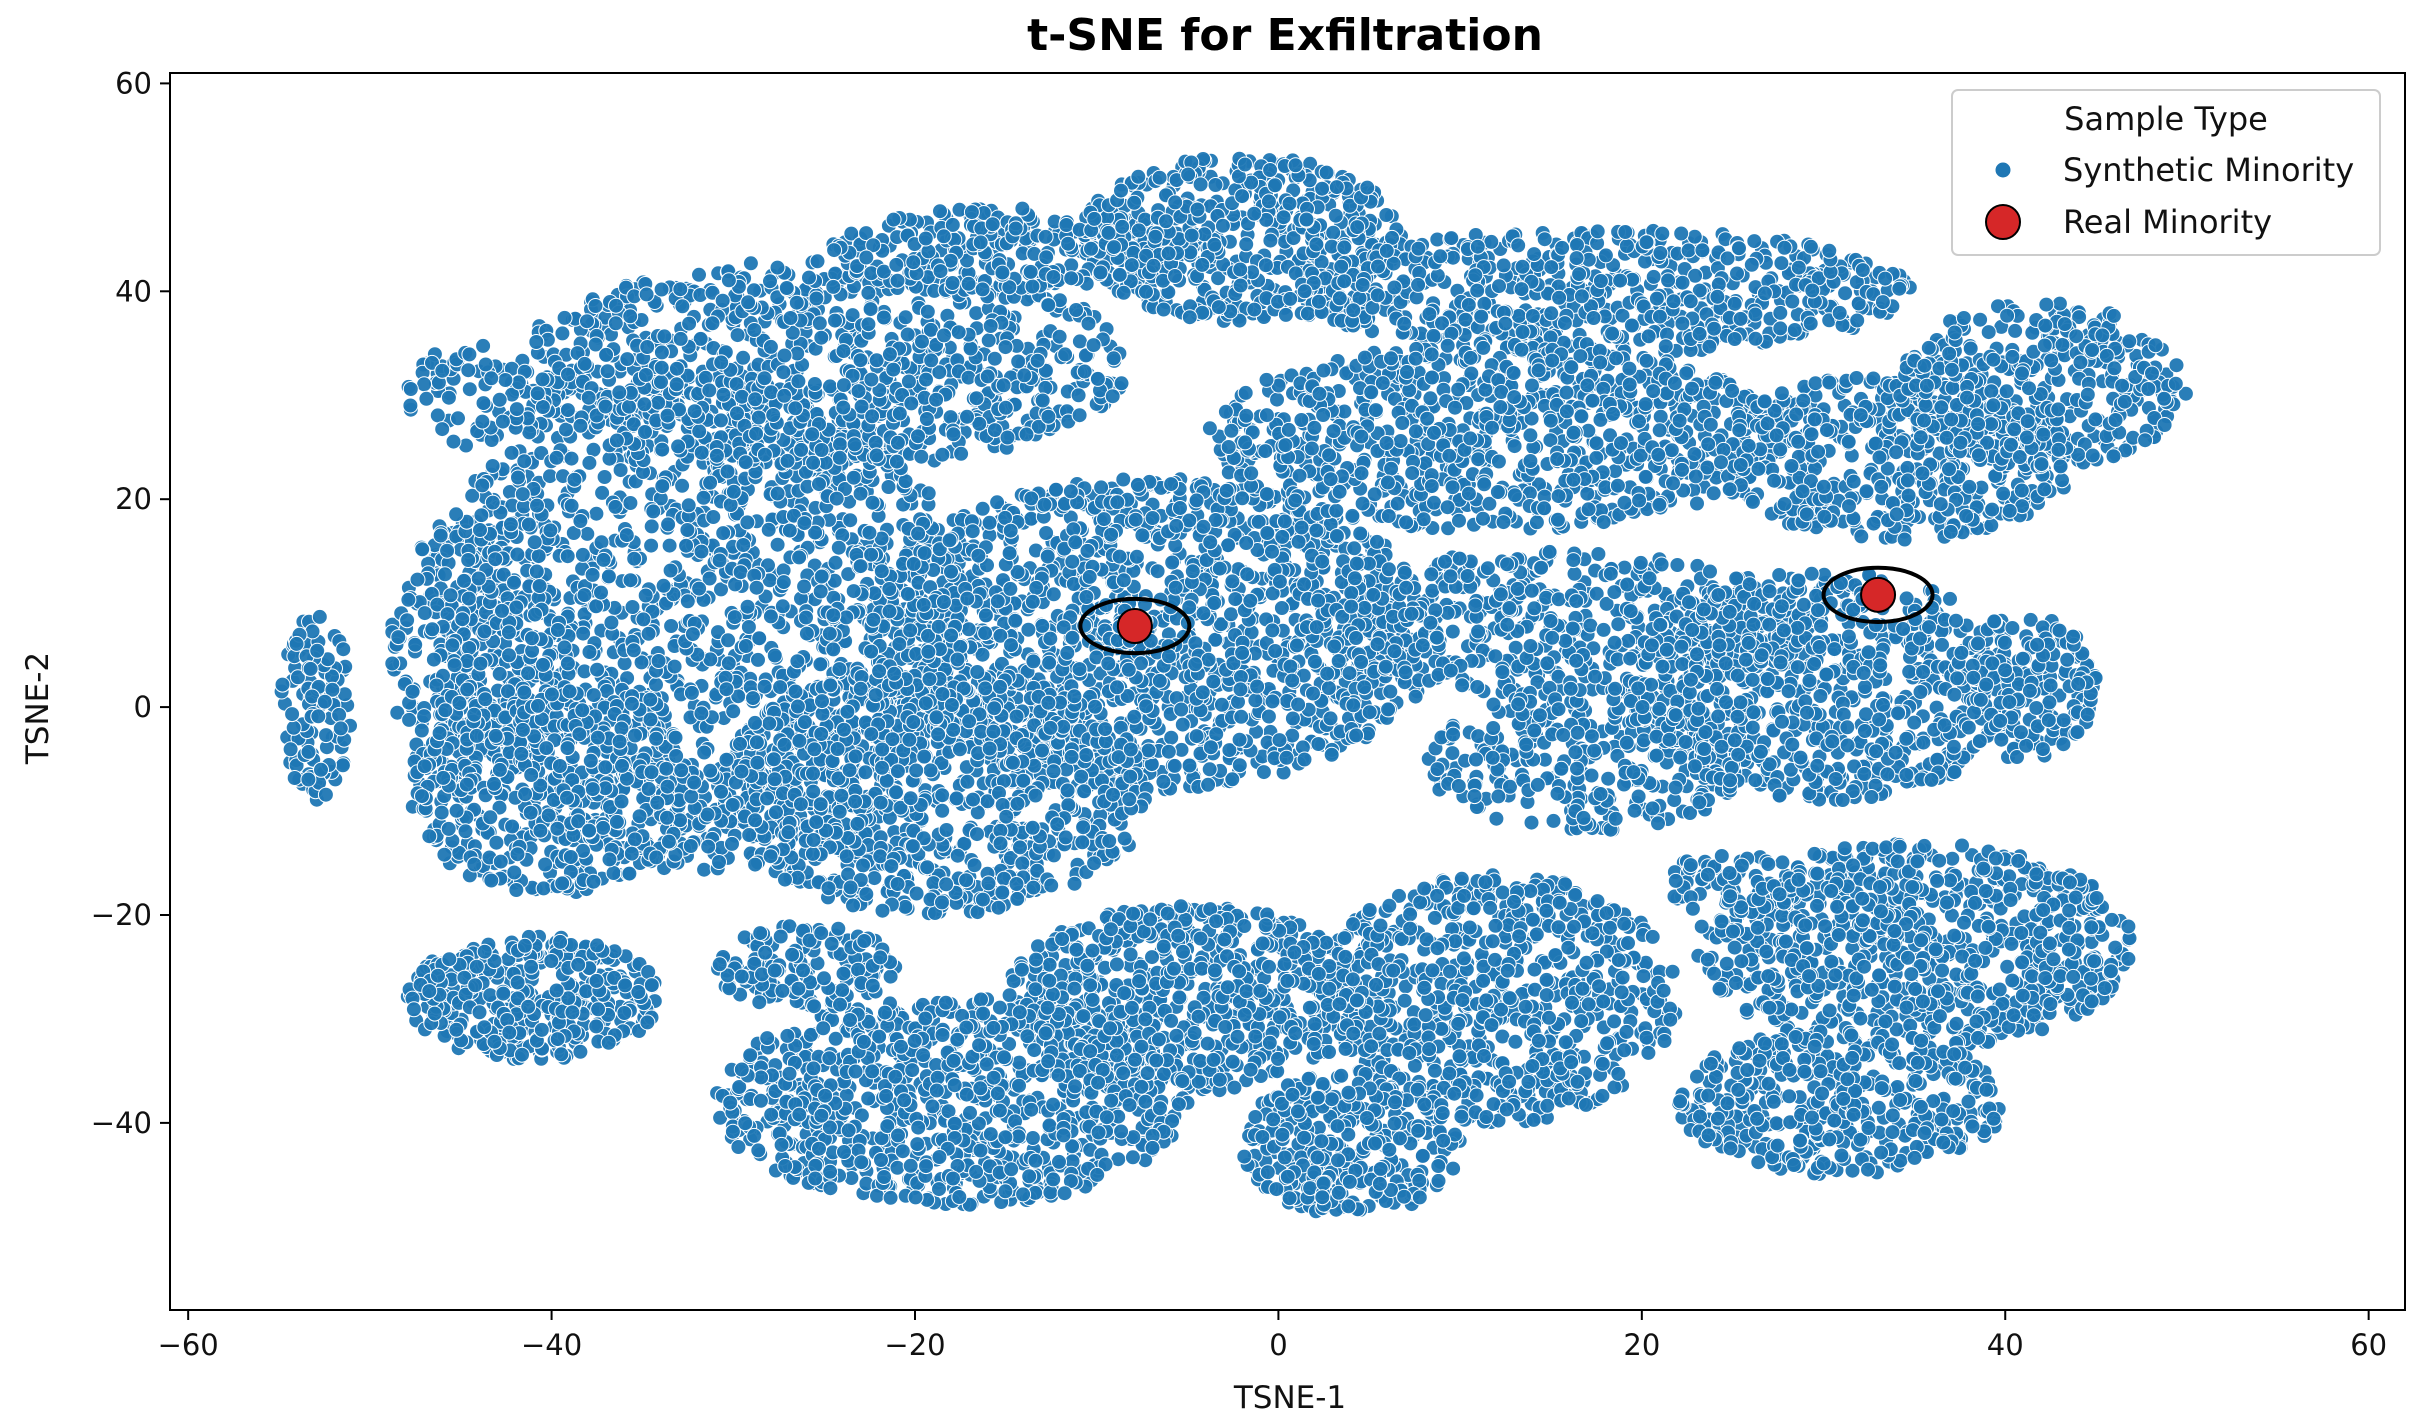 This screenshot has width=2421, height=1425. What do you see at coordinates (1285, 35) in the screenshot?
I see `chart-title: t-SNE for Exfiltration` at bounding box center [1285, 35].